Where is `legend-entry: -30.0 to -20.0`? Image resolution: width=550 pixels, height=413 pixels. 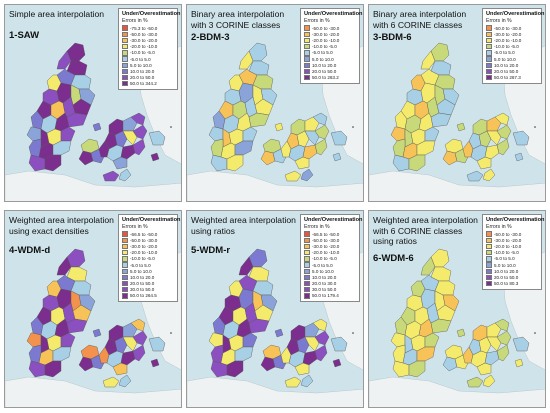
legend-entry: -30.0 to -20.0 is located at coordinates (330, 246).